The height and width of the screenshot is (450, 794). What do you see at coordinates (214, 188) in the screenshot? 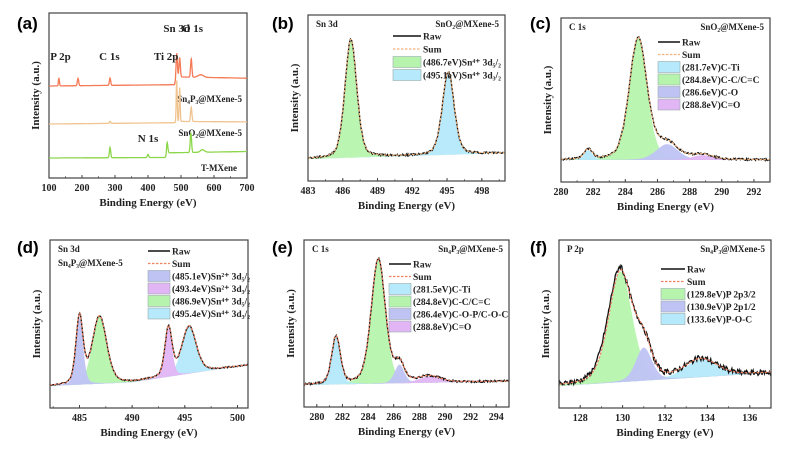
I see `x-tick-label: 600` at bounding box center [214, 188].